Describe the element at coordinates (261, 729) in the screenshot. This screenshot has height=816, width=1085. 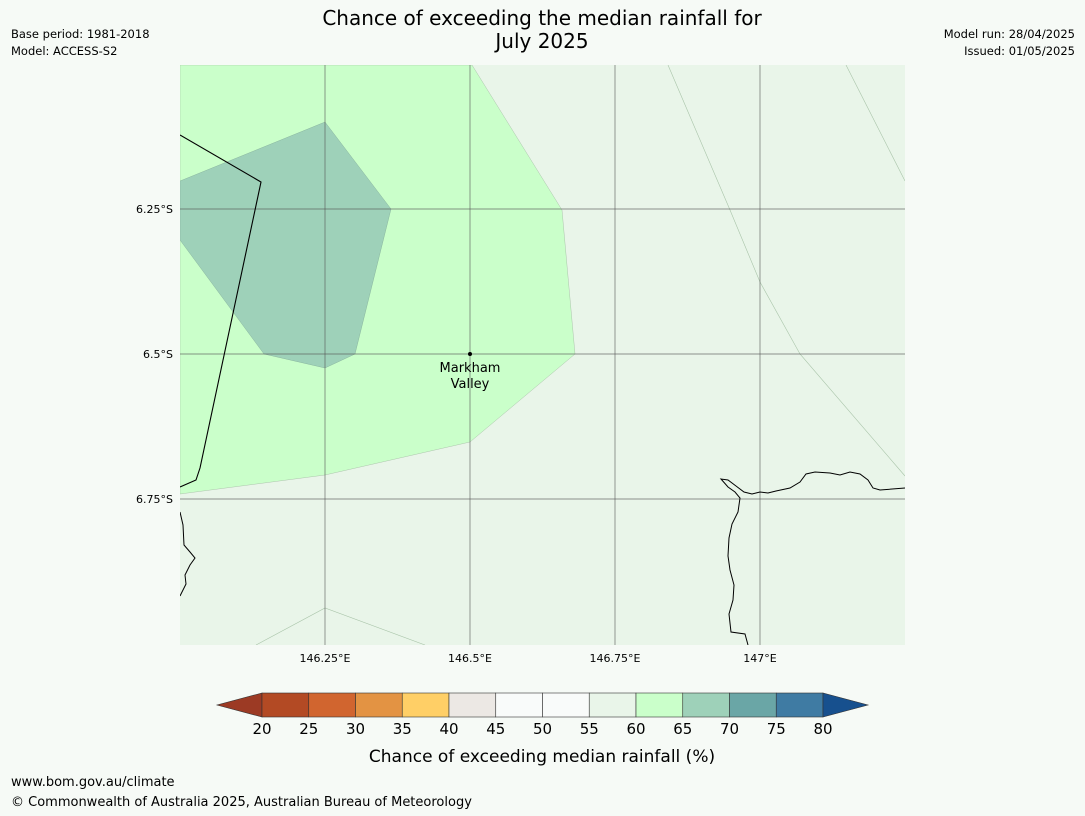
I see `colorbar-tick-label: 20` at that location.